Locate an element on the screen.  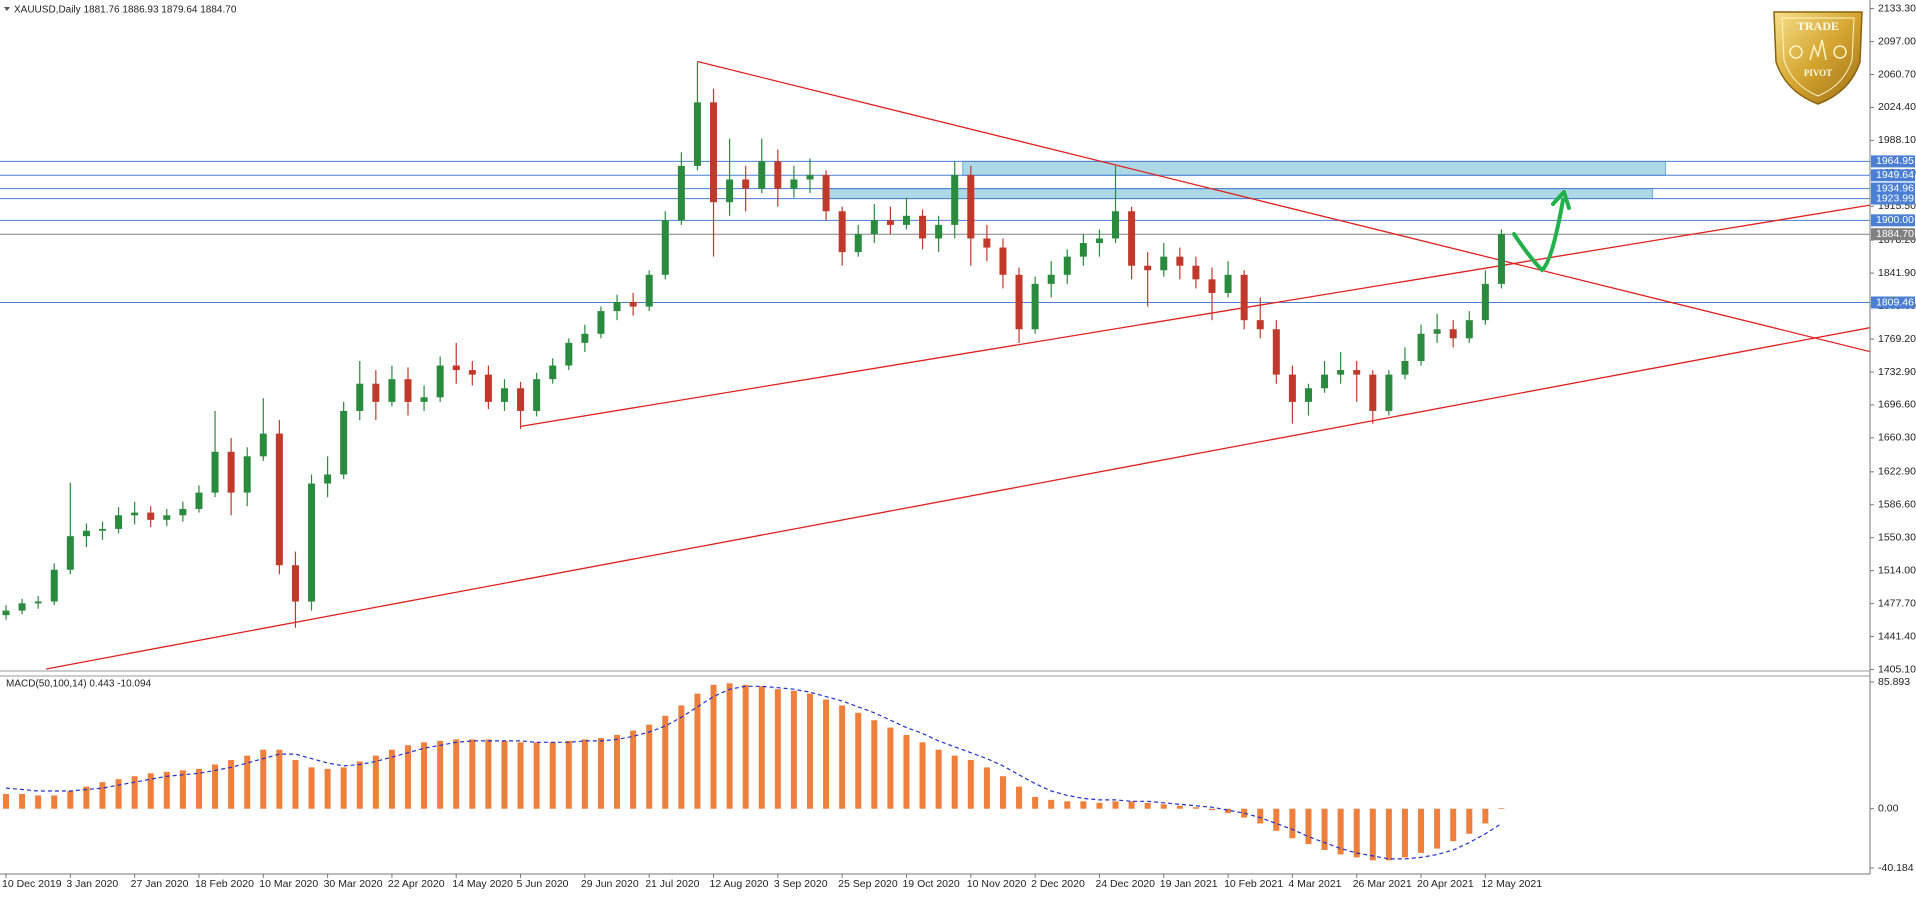
y-tick-label: 1769.20 is located at coordinates (1897, 339).